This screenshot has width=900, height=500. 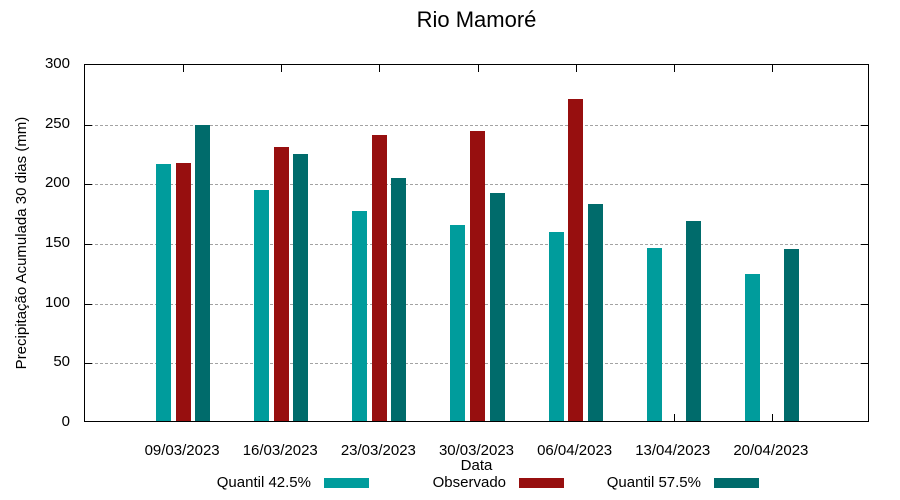 I want to click on y-tick-label-250: 250, so click(x=57, y=123).